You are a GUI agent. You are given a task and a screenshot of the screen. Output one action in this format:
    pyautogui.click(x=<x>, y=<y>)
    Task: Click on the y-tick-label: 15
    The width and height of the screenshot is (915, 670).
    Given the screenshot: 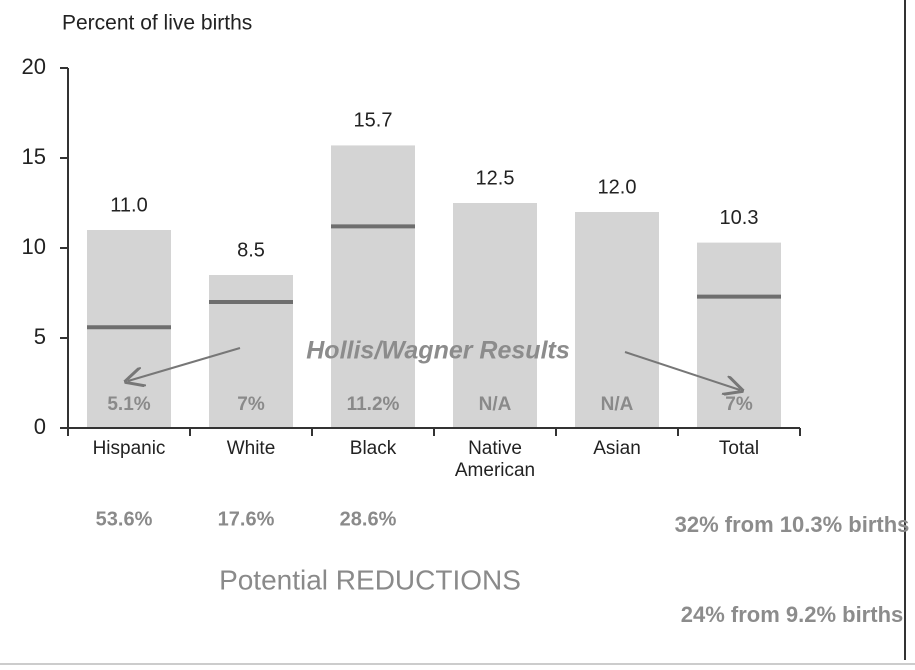 What is the action you would take?
    pyautogui.click(x=34, y=156)
    